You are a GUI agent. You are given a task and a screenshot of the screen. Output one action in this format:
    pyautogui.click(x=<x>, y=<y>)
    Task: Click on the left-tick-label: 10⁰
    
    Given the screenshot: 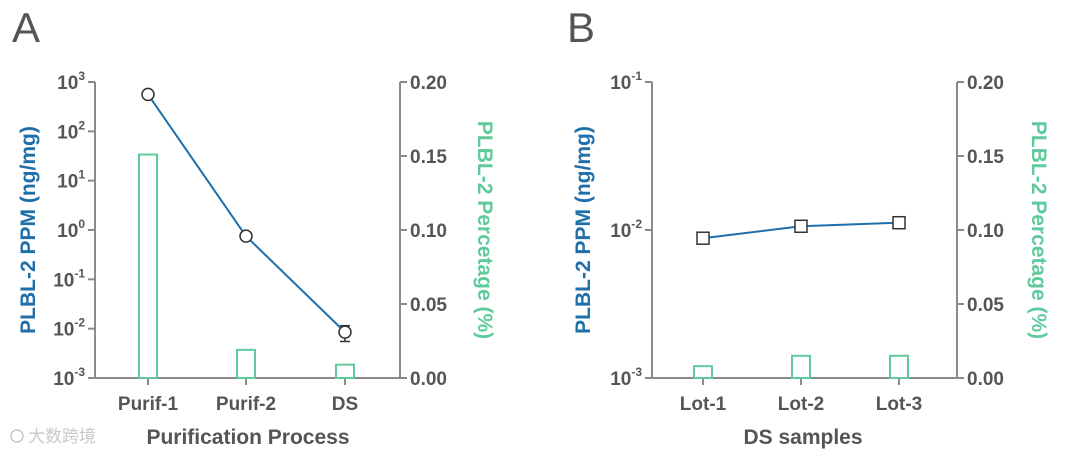 What is the action you would take?
    pyautogui.click(x=71, y=229)
    